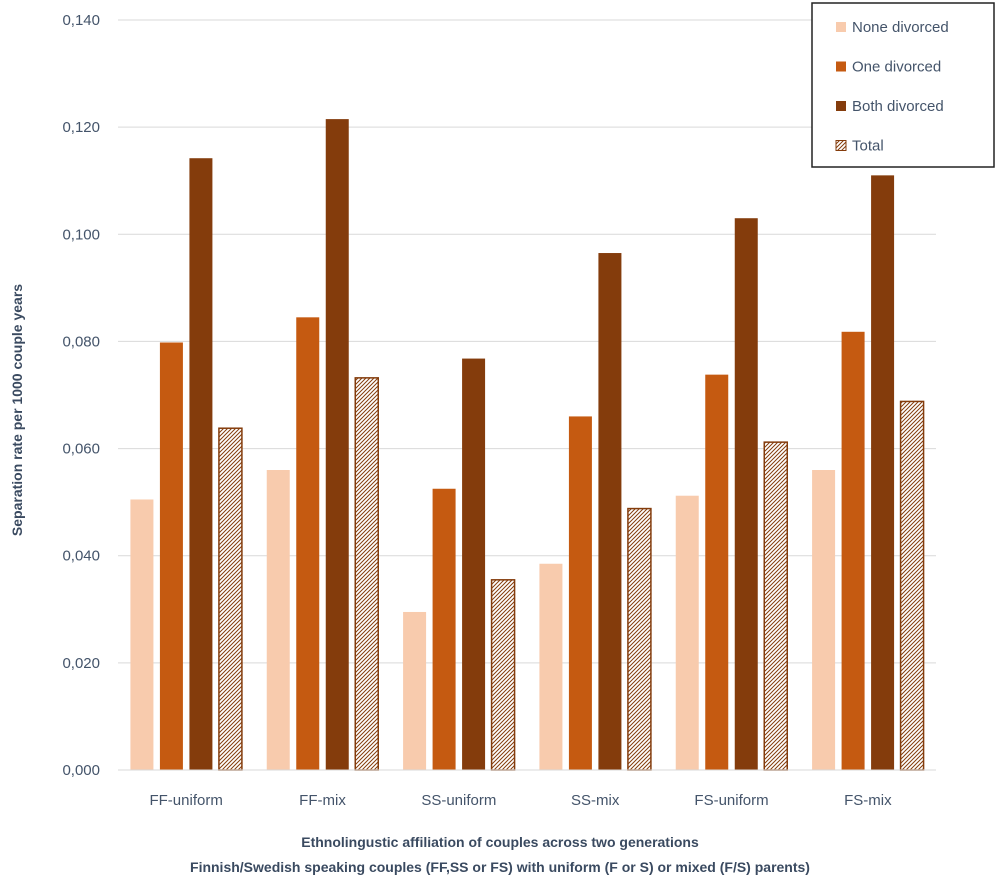 The image size is (1000, 891). What do you see at coordinates (81, 341) in the screenshot?
I see `y-tick-label: 0,080` at bounding box center [81, 341].